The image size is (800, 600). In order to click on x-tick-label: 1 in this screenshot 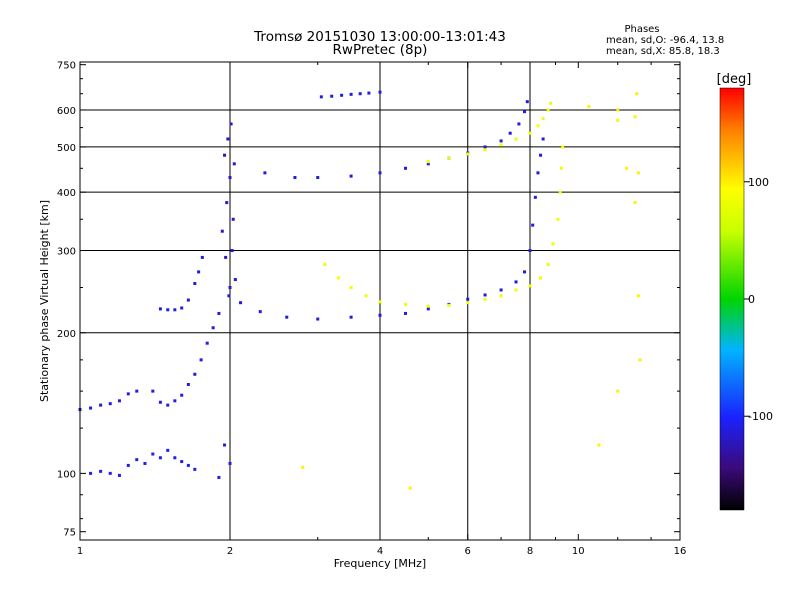, I will do `click(80, 551)`.